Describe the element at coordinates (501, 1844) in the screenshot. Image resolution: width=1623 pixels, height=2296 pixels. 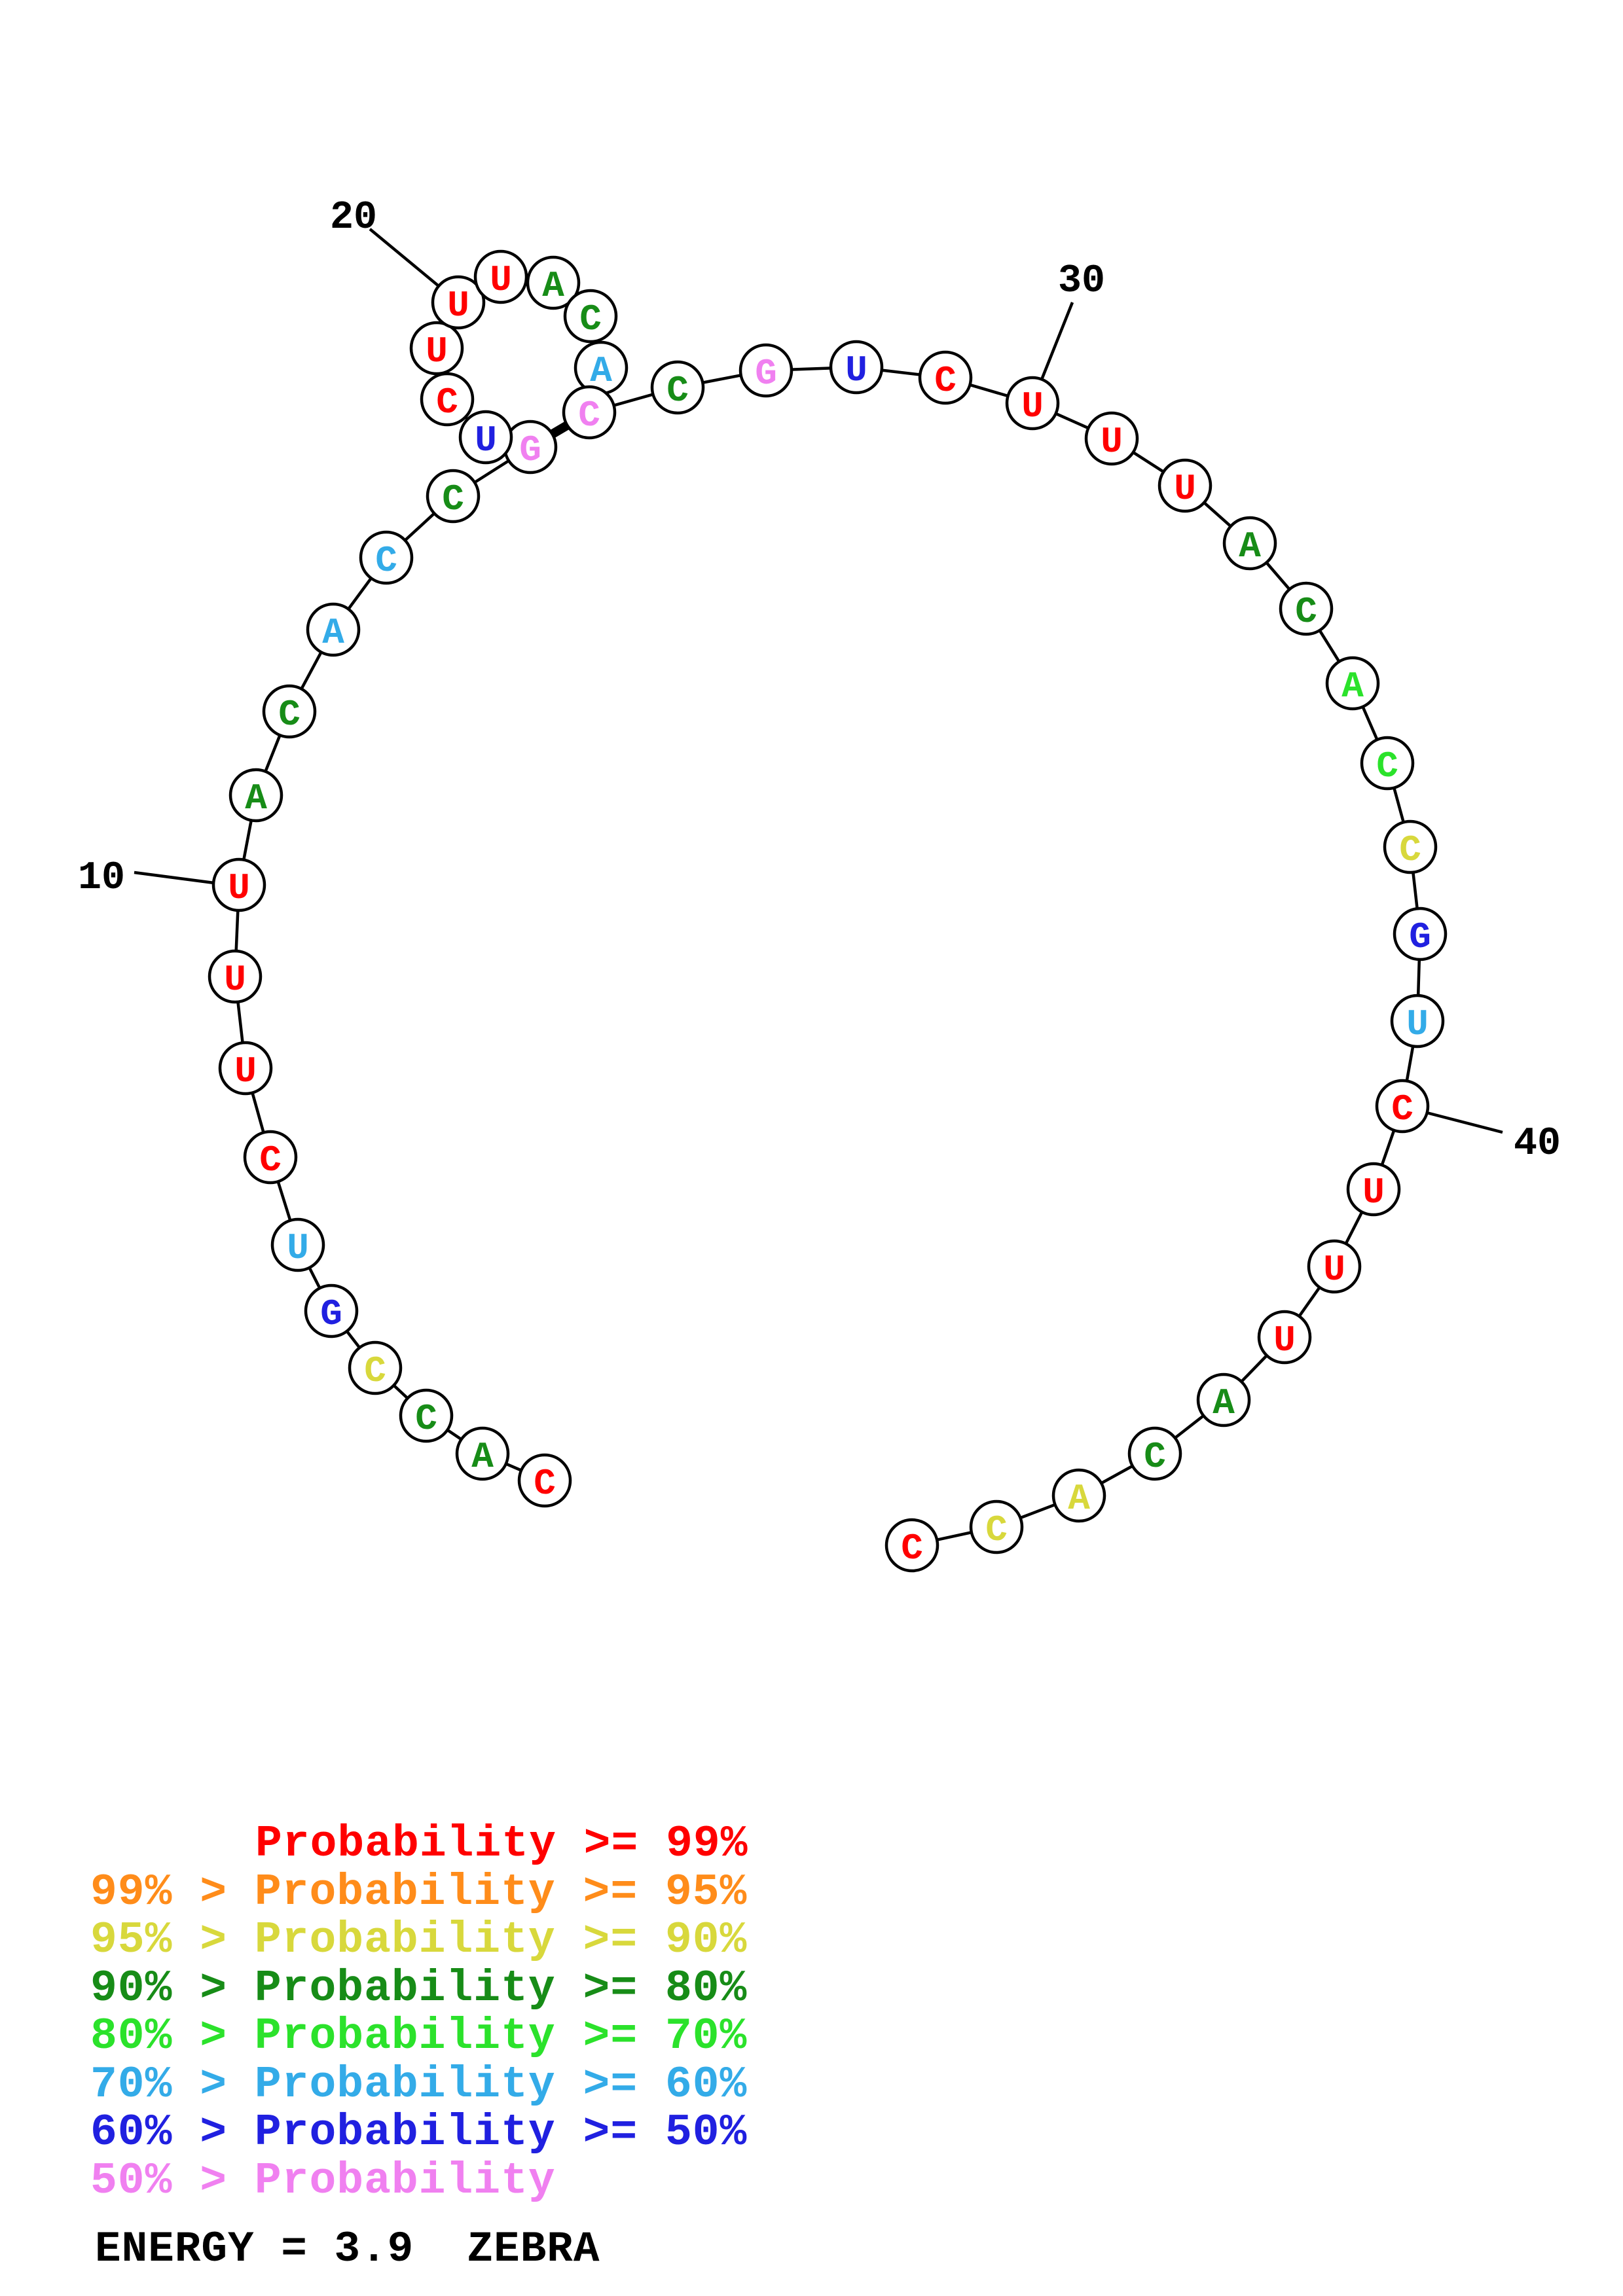
I see `legend-row-1: Probability >= 99%` at that location.